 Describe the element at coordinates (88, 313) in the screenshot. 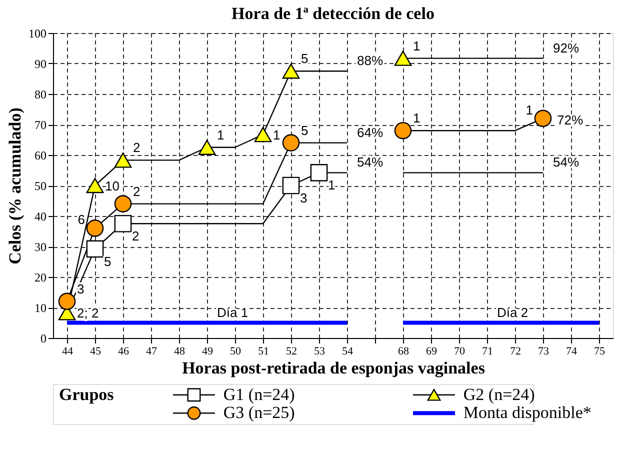

I see `annotation: 2; 2` at that location.